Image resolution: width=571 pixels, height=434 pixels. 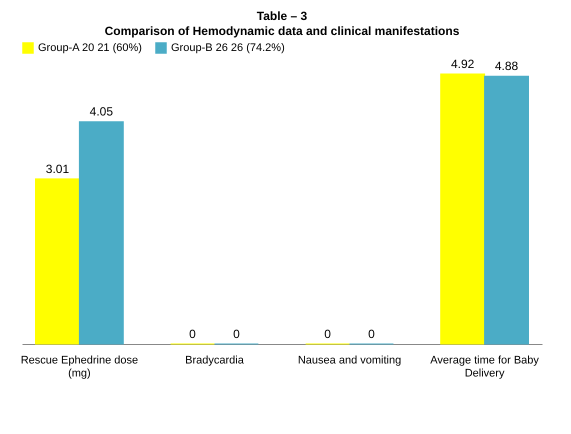 I want to click on x-tick-label: Nausea and vomiting, so click(x=350, y=360).